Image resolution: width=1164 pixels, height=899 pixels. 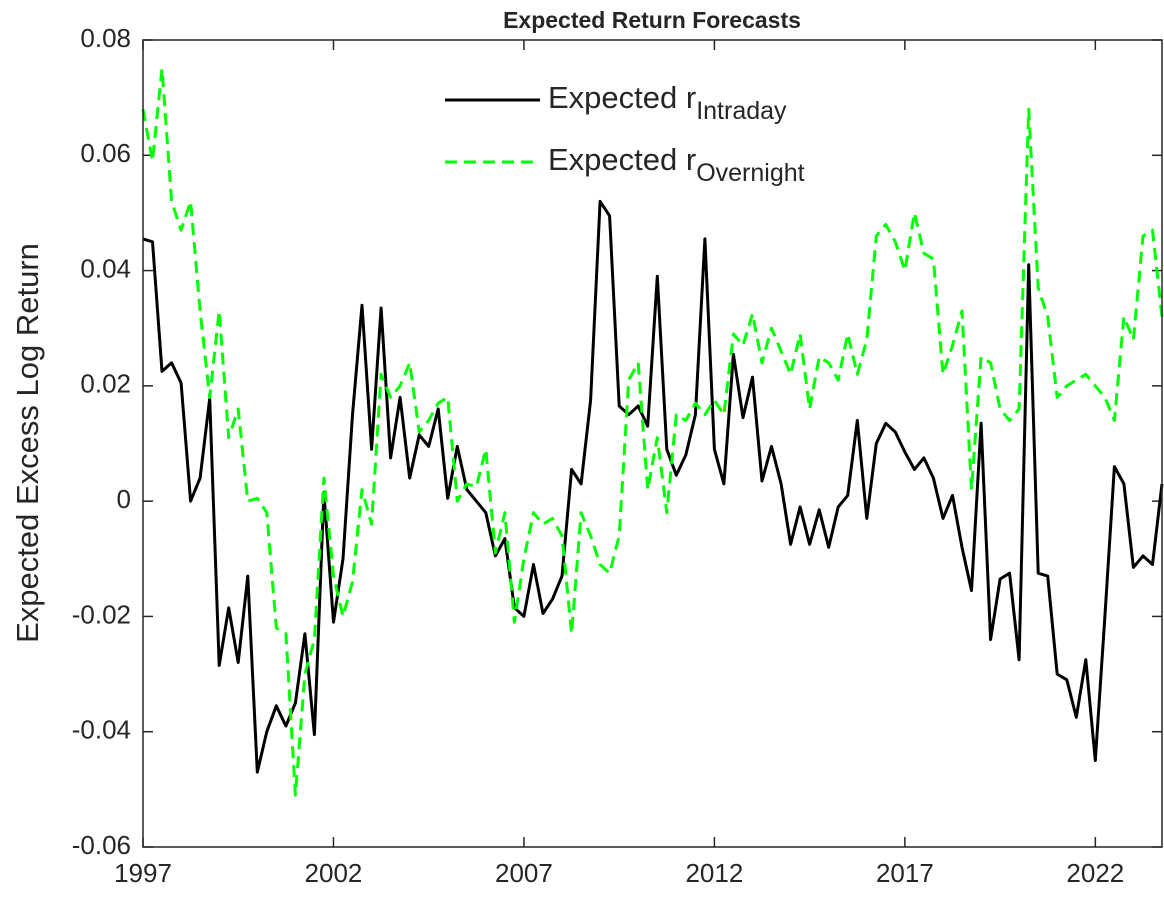 I want to click on legend-label: Expected rOvernight, so click(x=676, y=164).